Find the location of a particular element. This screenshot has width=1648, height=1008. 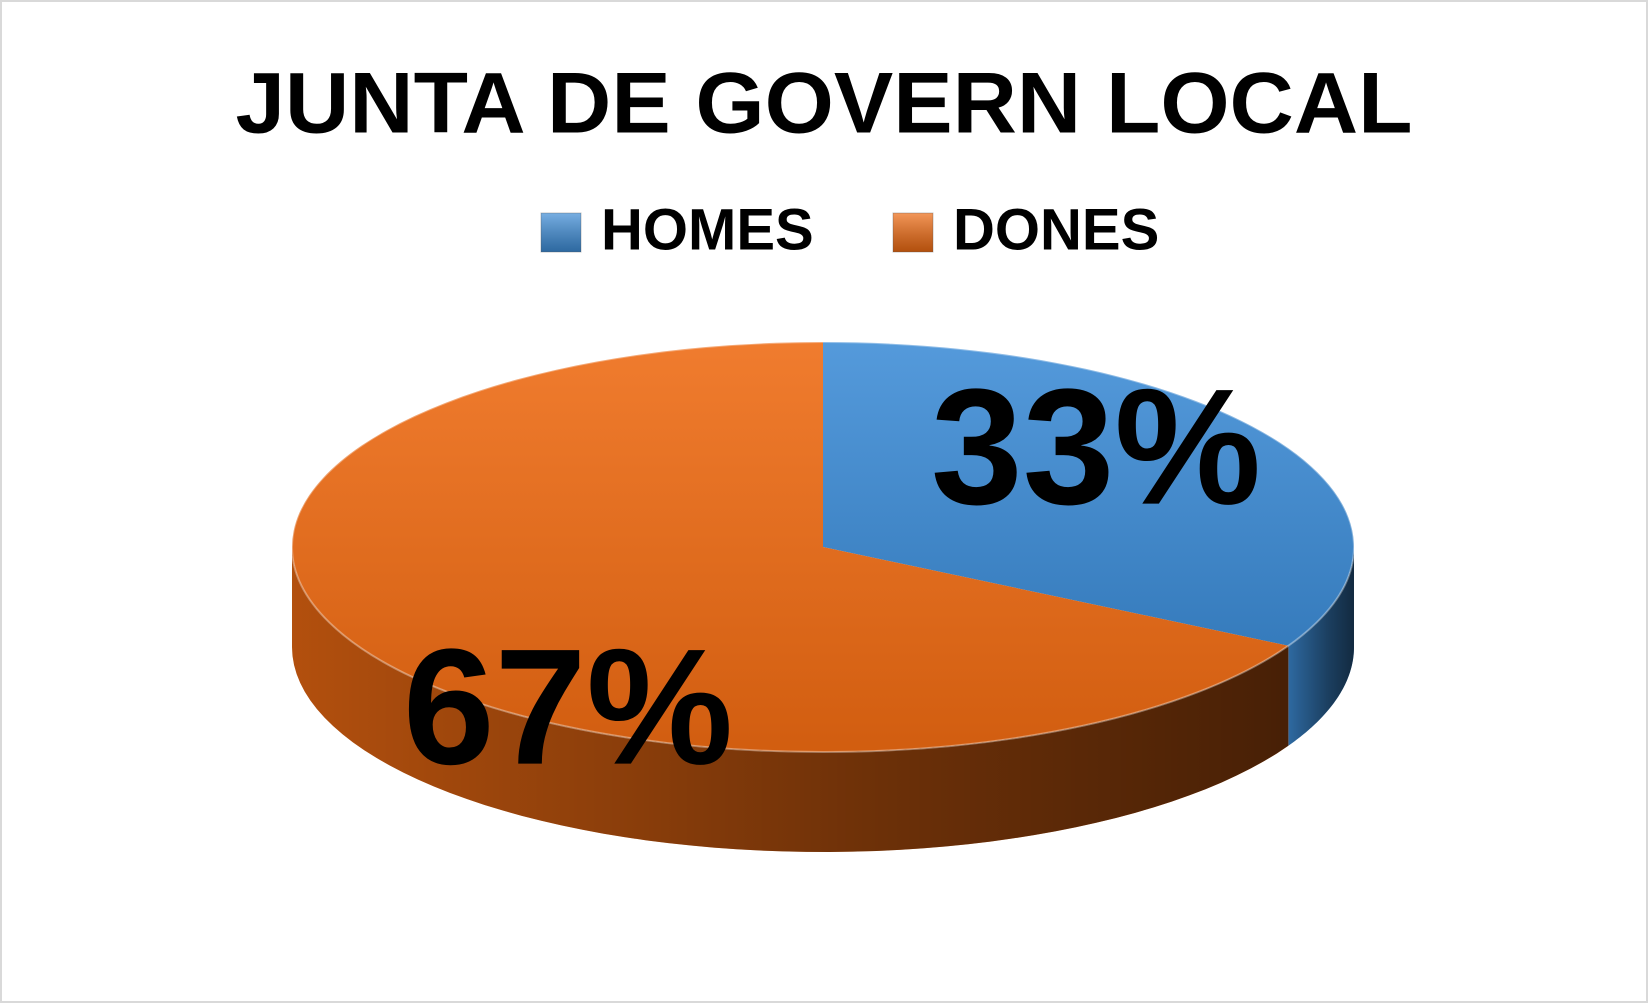

slice-top-shade is located at coordinates (1088, 494).